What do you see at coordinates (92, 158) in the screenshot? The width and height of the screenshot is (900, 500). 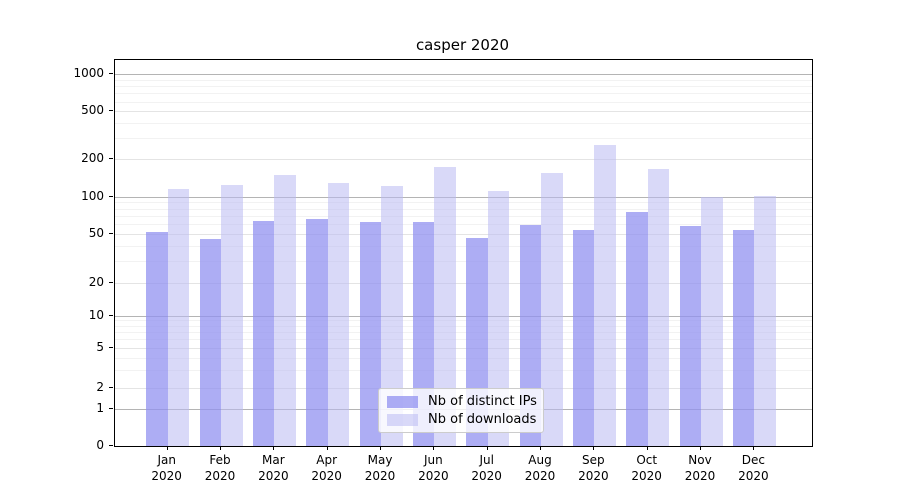 I see `y-tick-label: 200` at bounding box center [92, 158].